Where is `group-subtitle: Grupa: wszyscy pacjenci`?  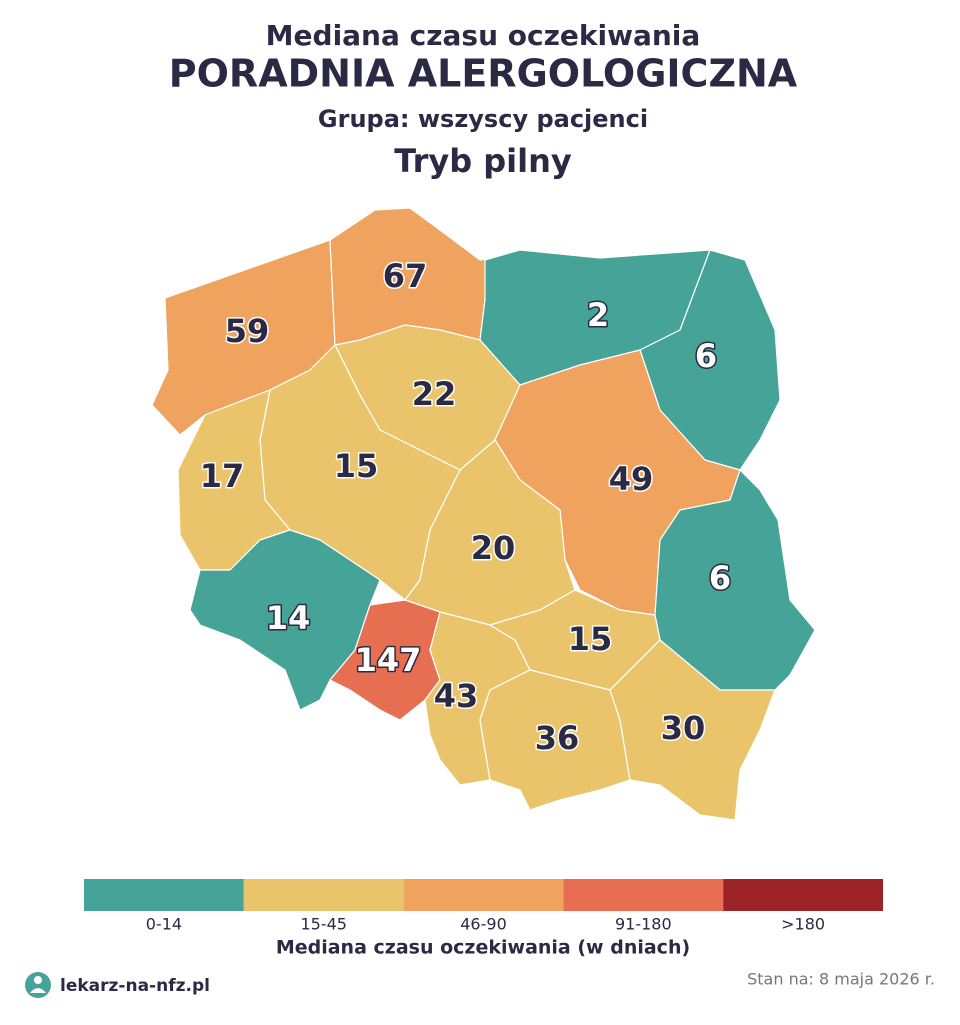
group-subtitle: Grupa: wszyscy pacjenci is located at coordinates (483, 119).